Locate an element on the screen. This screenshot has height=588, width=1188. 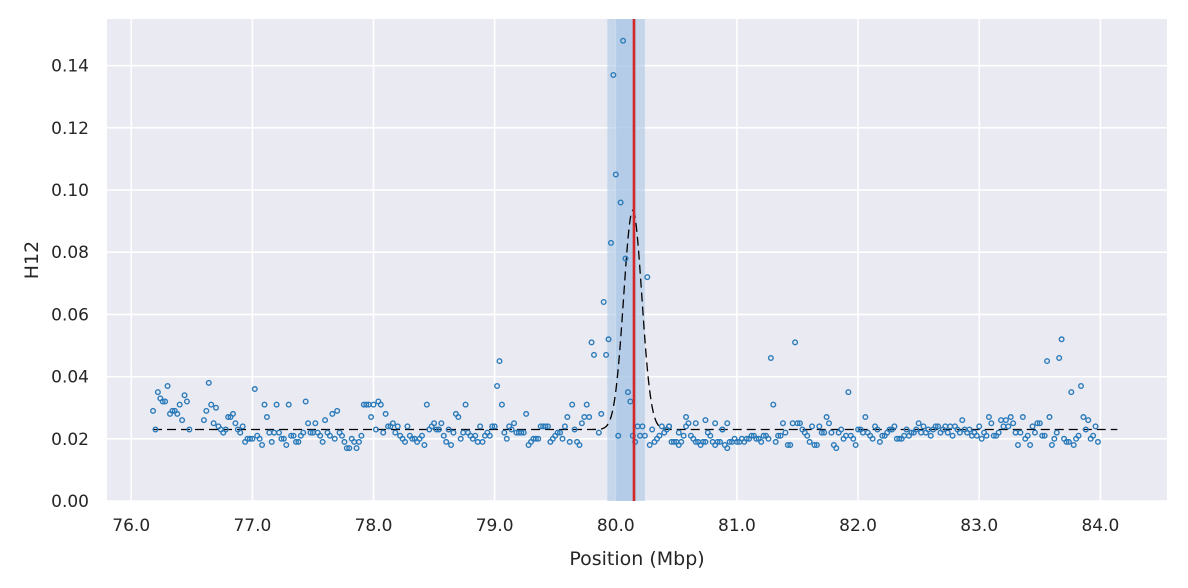
x-axis-label: Position (Mbp) is located at coordinates (636, 559).